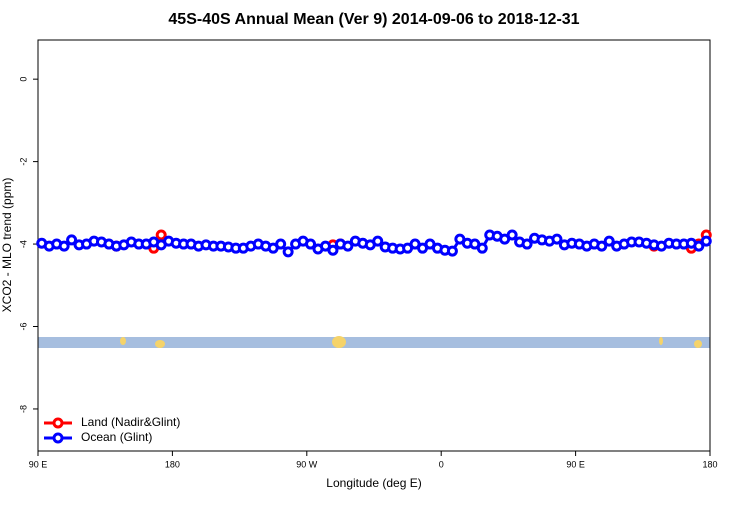 Image resolution: width=750 pixels, height=505 pixels. I want to click on y-tick-label: -2, so click(23, 162).